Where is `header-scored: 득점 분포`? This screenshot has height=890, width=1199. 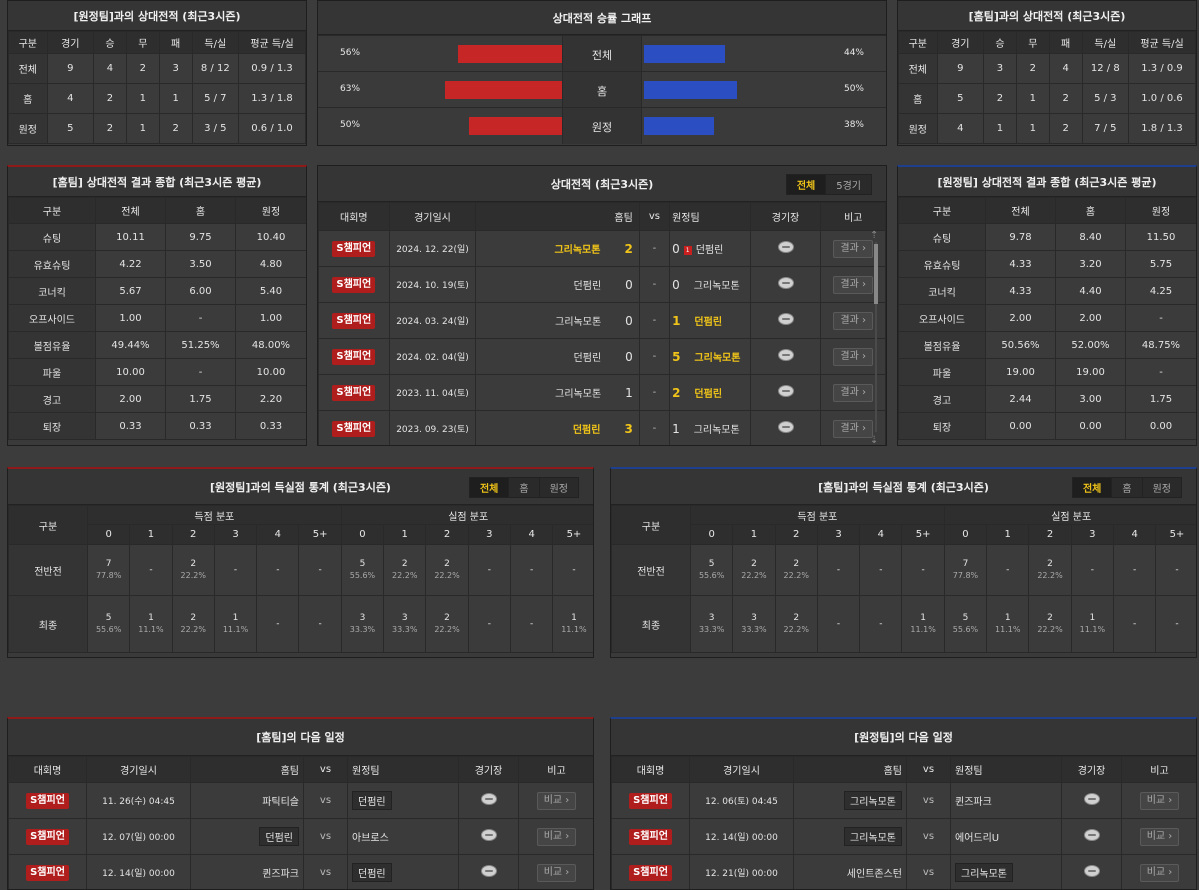
header-scored: 득점 분포 is located at coordinates (214, 515).